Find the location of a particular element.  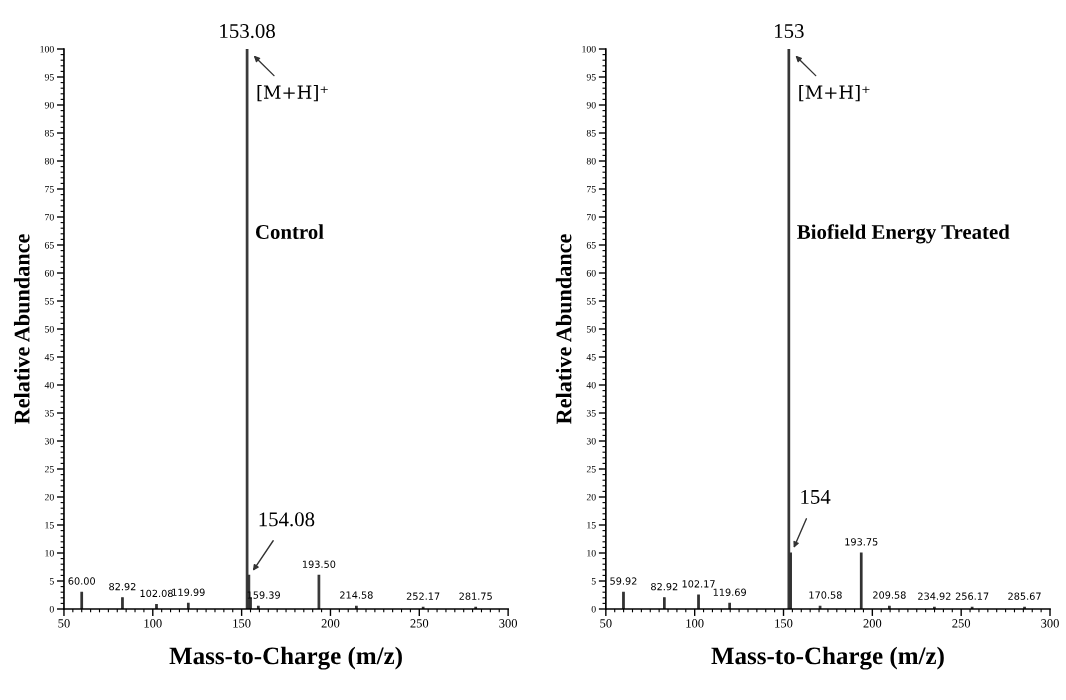

annotation: 154.08 is located at coordinates (287, 519).